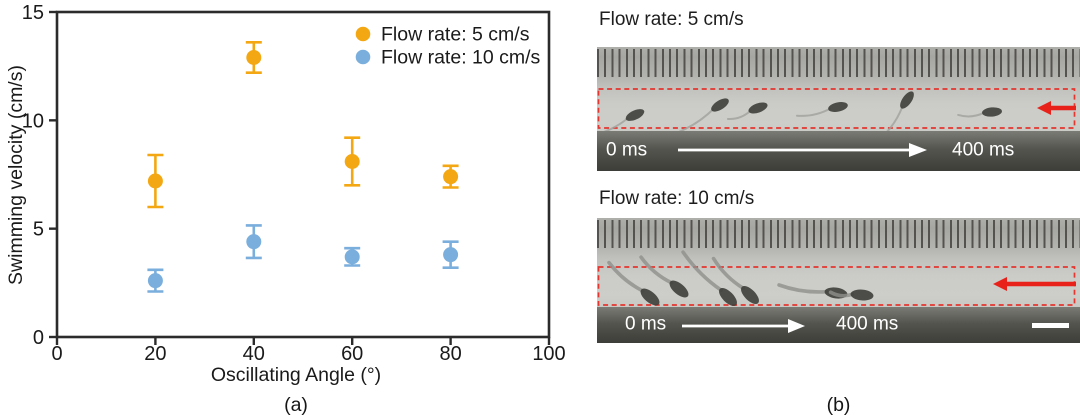  Describe the element at coordinates (671, 19) in the screenshot. I see `strip-1-label: Flow rate: 5 cm/s` at that location.